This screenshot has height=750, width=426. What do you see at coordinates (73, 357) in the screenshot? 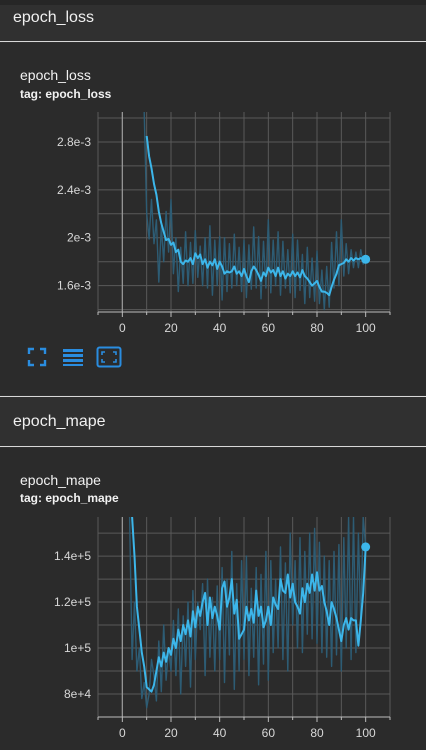
I see `lines-icon` at bounding box center [73, 357].